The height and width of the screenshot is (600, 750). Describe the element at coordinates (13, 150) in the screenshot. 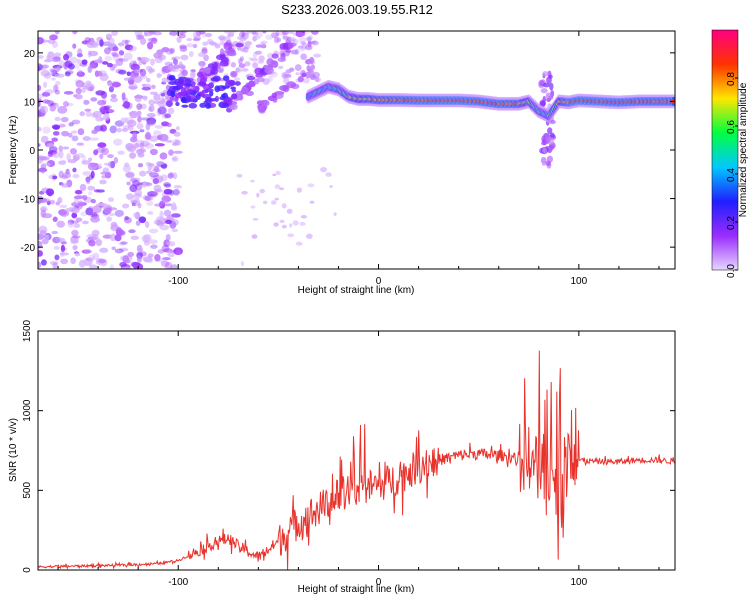

I see `spectrogram-ylabel: Frequency (Hz)` at that location.